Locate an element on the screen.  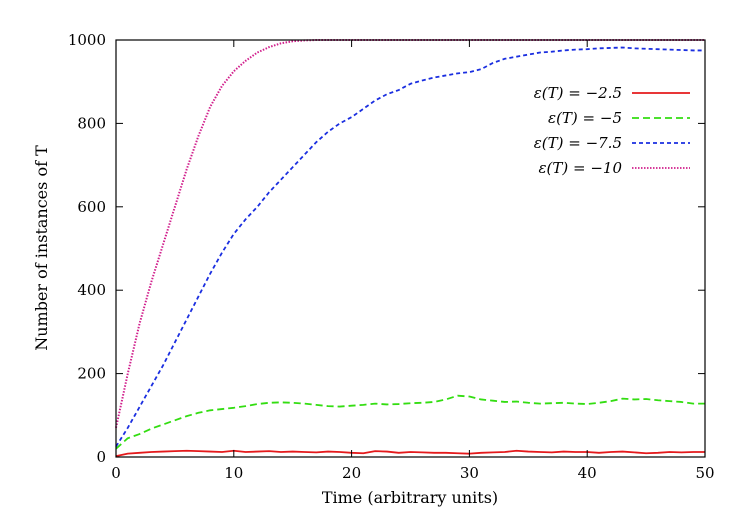
x-tick-label: 50 is located at coordinates (704, 473).